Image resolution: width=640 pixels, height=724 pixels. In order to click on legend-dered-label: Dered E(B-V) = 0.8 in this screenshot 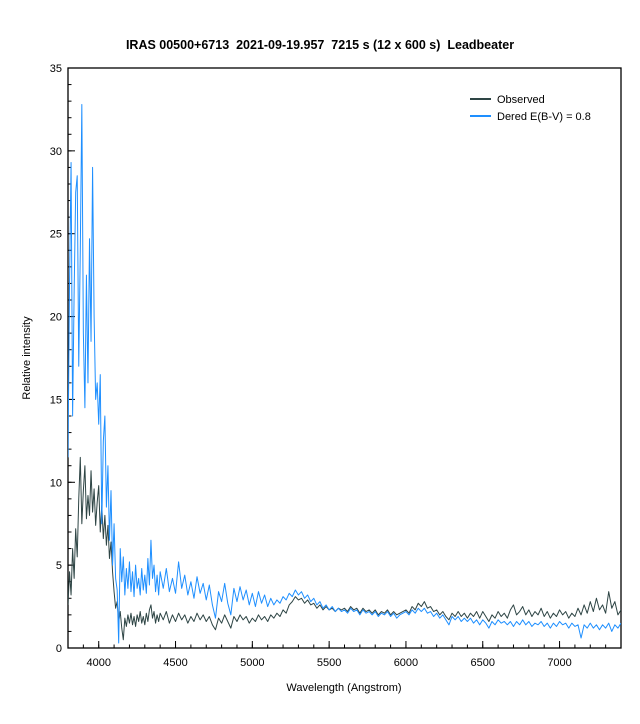, I will do `click(544, 117)`.